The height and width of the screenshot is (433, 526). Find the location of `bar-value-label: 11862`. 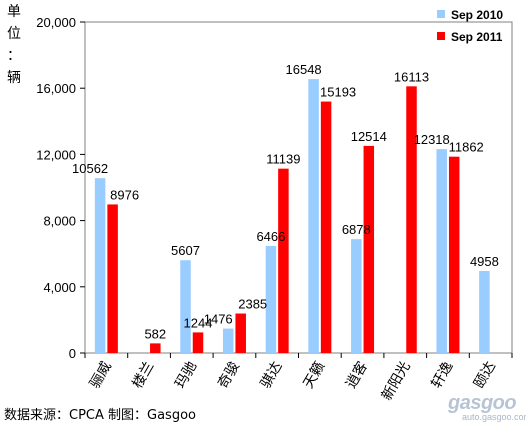

bar-value-label: 11862 is located at coordinates (466, 147).